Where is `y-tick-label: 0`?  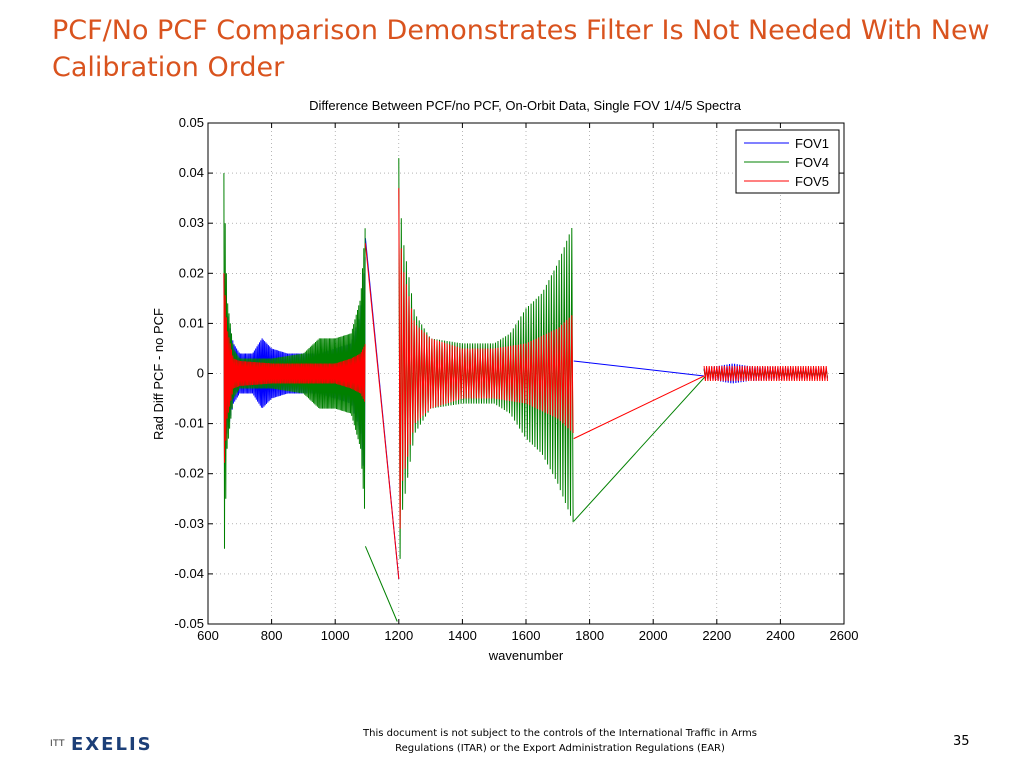 y-tick-label: 0 is located at coordinates (200, 373).